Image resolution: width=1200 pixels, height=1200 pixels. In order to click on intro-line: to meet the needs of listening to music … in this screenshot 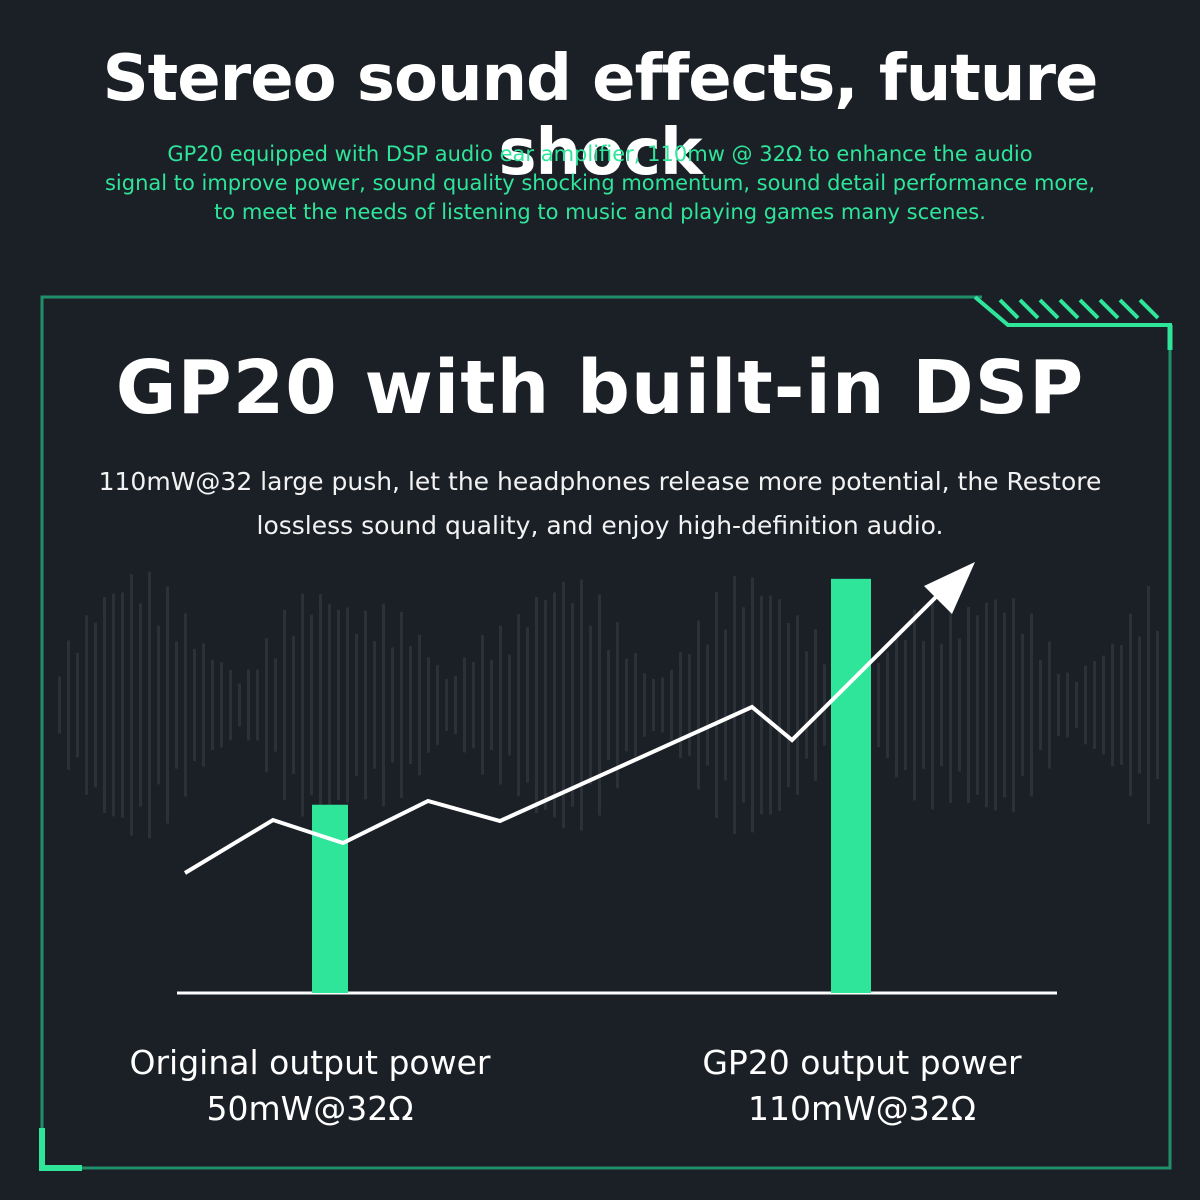, I will do `click(600, 212)`.